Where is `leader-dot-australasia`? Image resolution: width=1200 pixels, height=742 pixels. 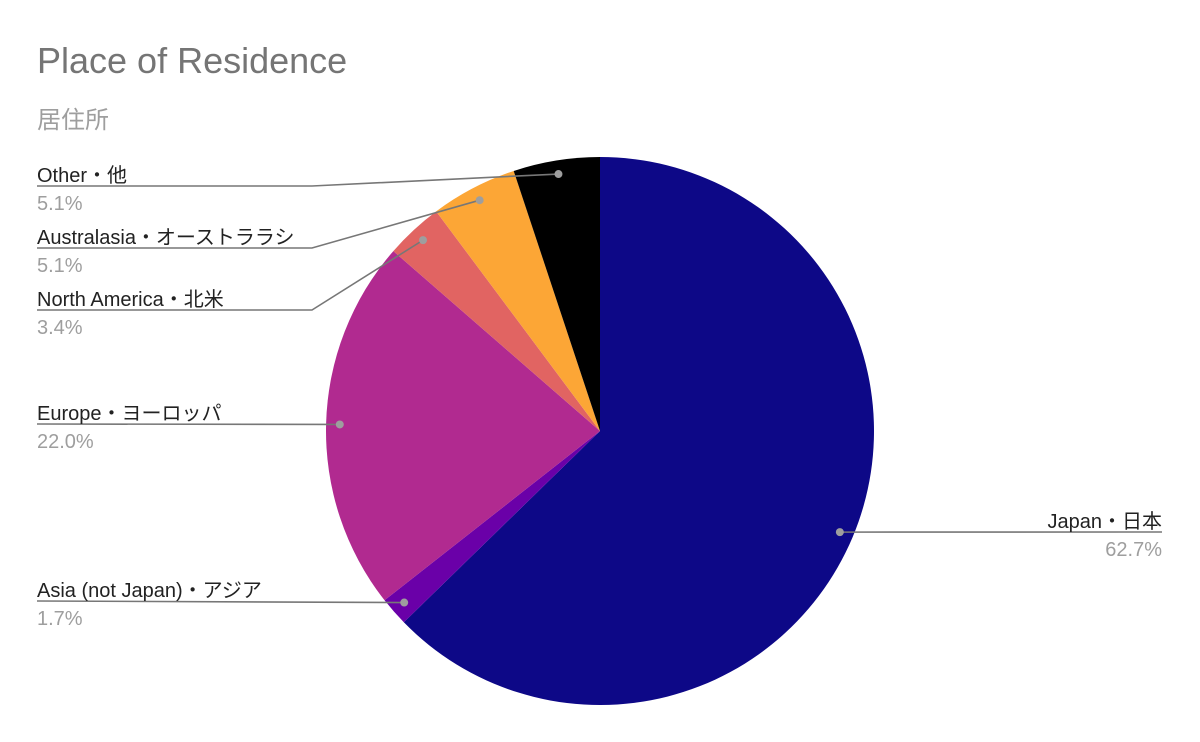 leader-dot-australasia is located at coordinates (479, 200).